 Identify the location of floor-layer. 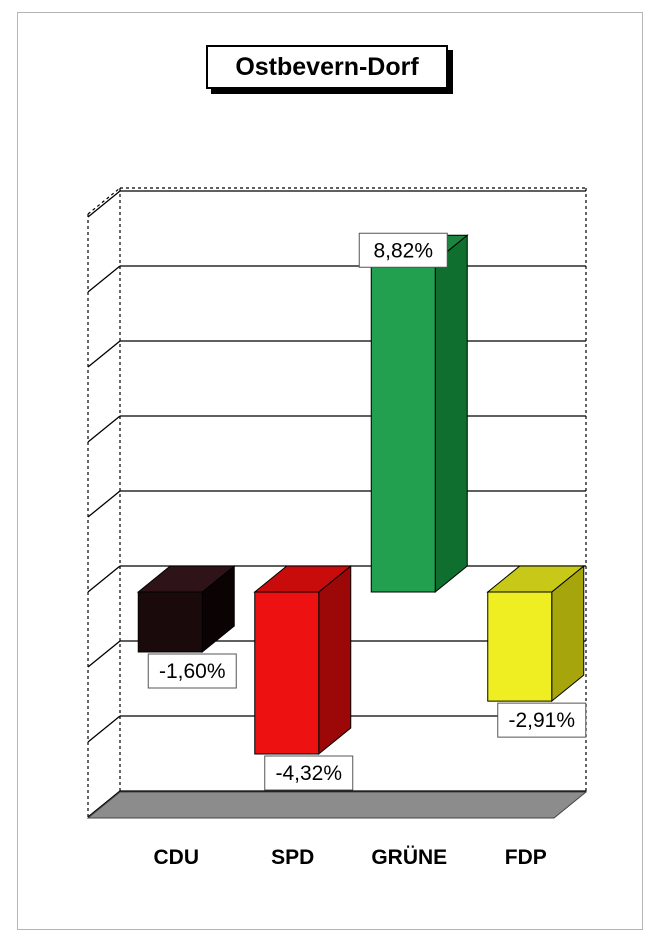
(337, 805).